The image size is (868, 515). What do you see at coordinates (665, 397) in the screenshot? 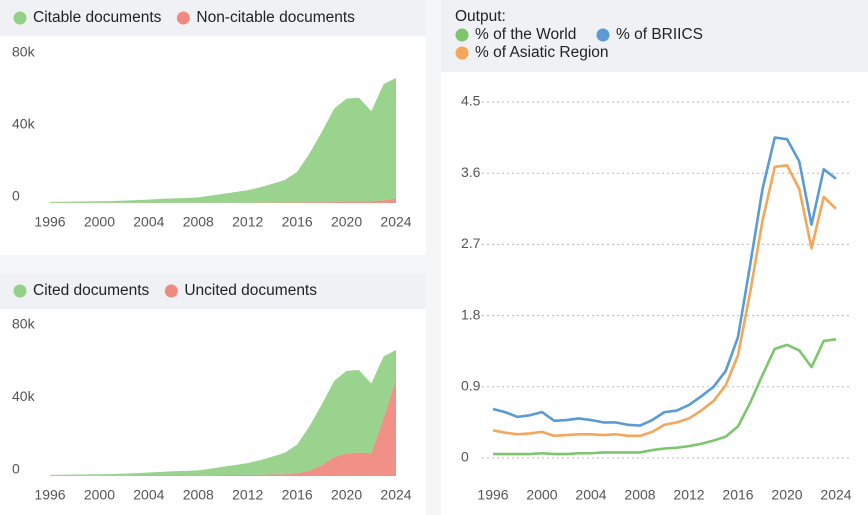
I see `line` at bounding box center [665, 397].